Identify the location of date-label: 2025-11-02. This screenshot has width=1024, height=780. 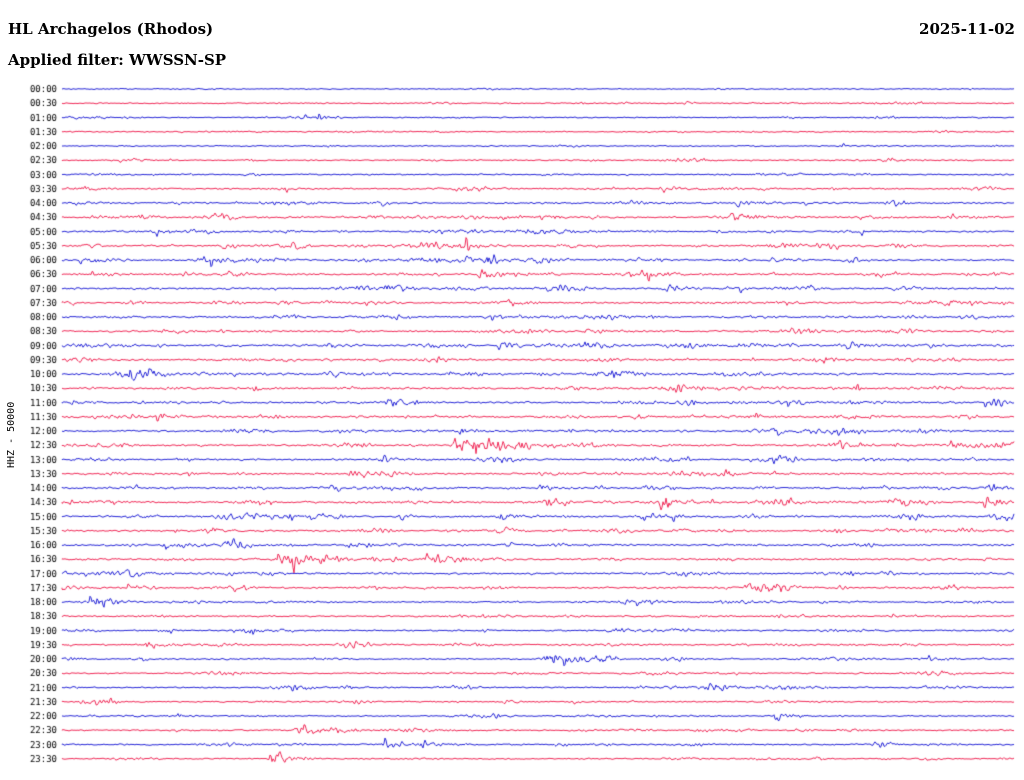
(967, 29).